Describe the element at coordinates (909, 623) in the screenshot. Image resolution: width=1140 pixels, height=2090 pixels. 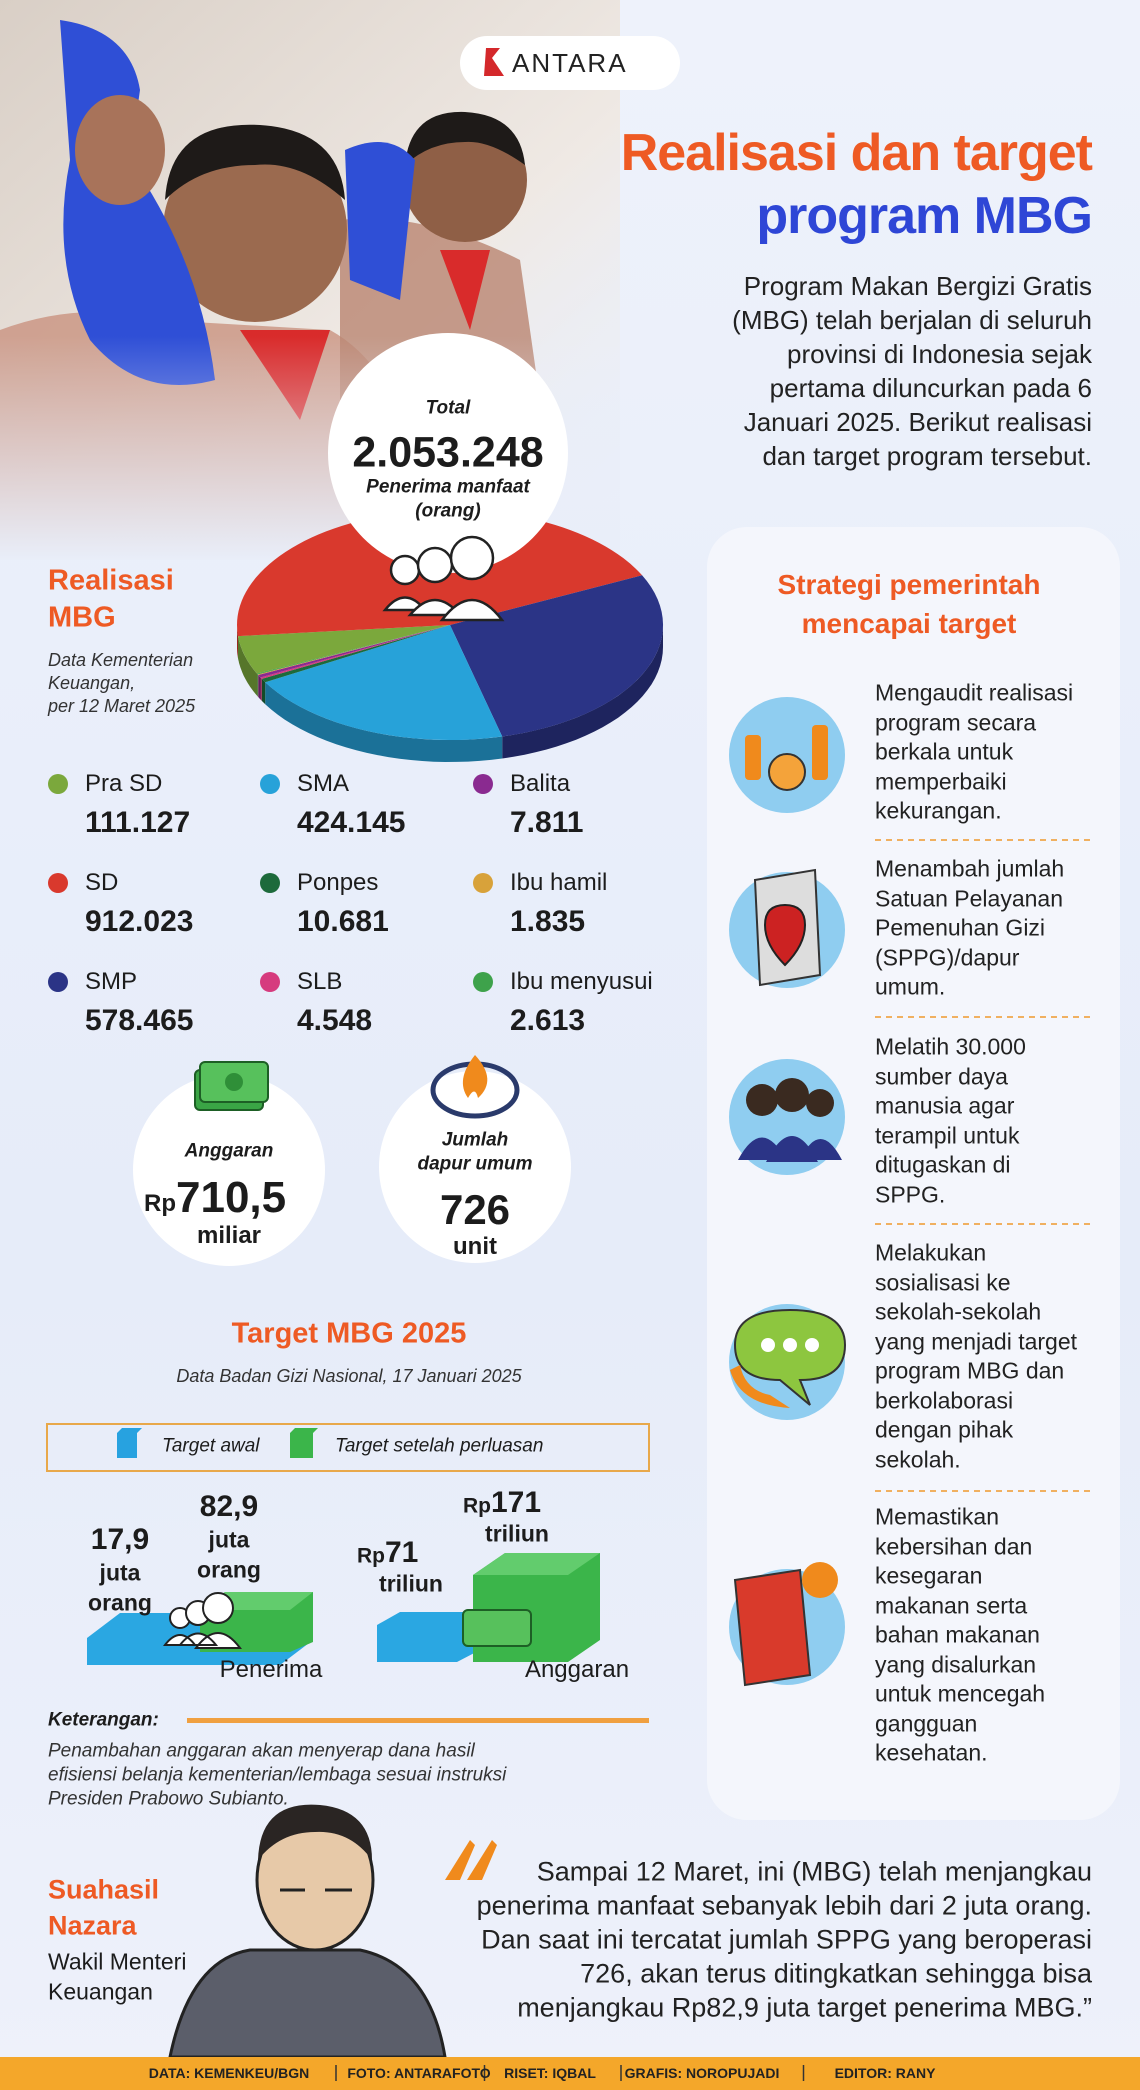
I see `section-title: mencapai target` at that location.